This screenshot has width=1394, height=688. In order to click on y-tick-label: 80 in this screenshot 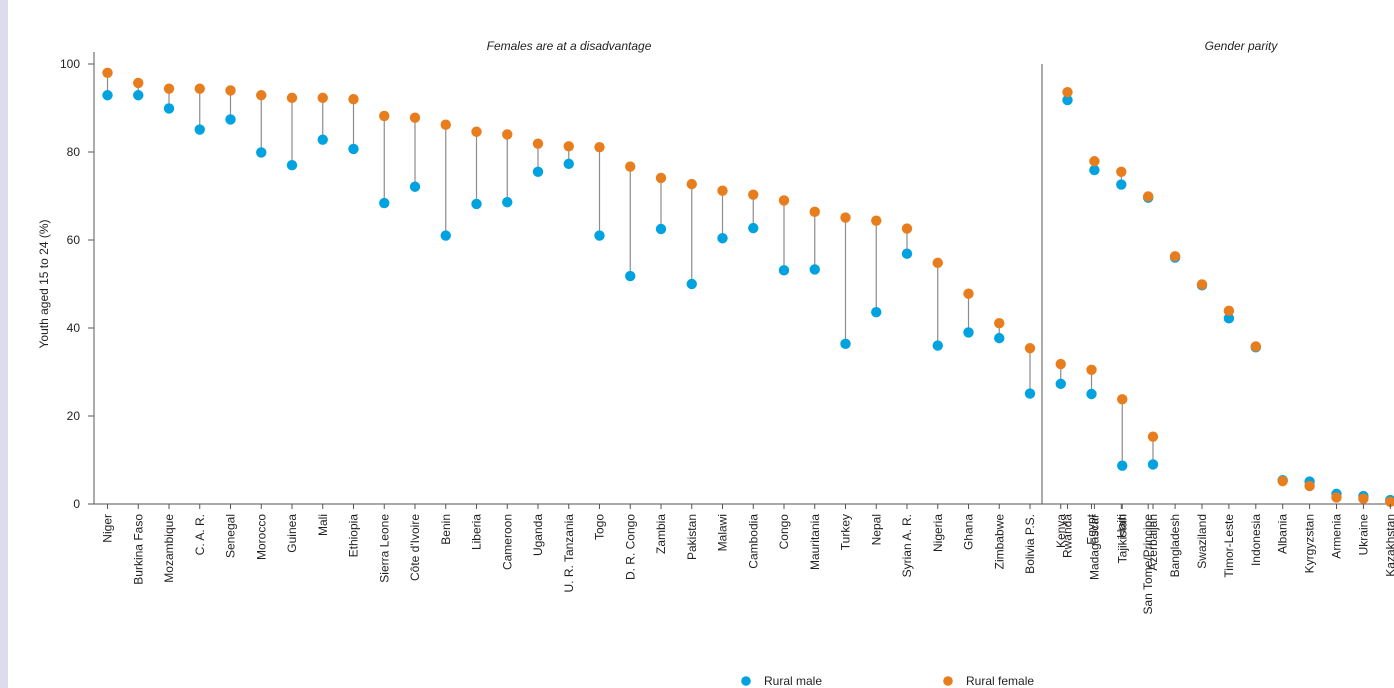, I will do `click(74, 152)`.